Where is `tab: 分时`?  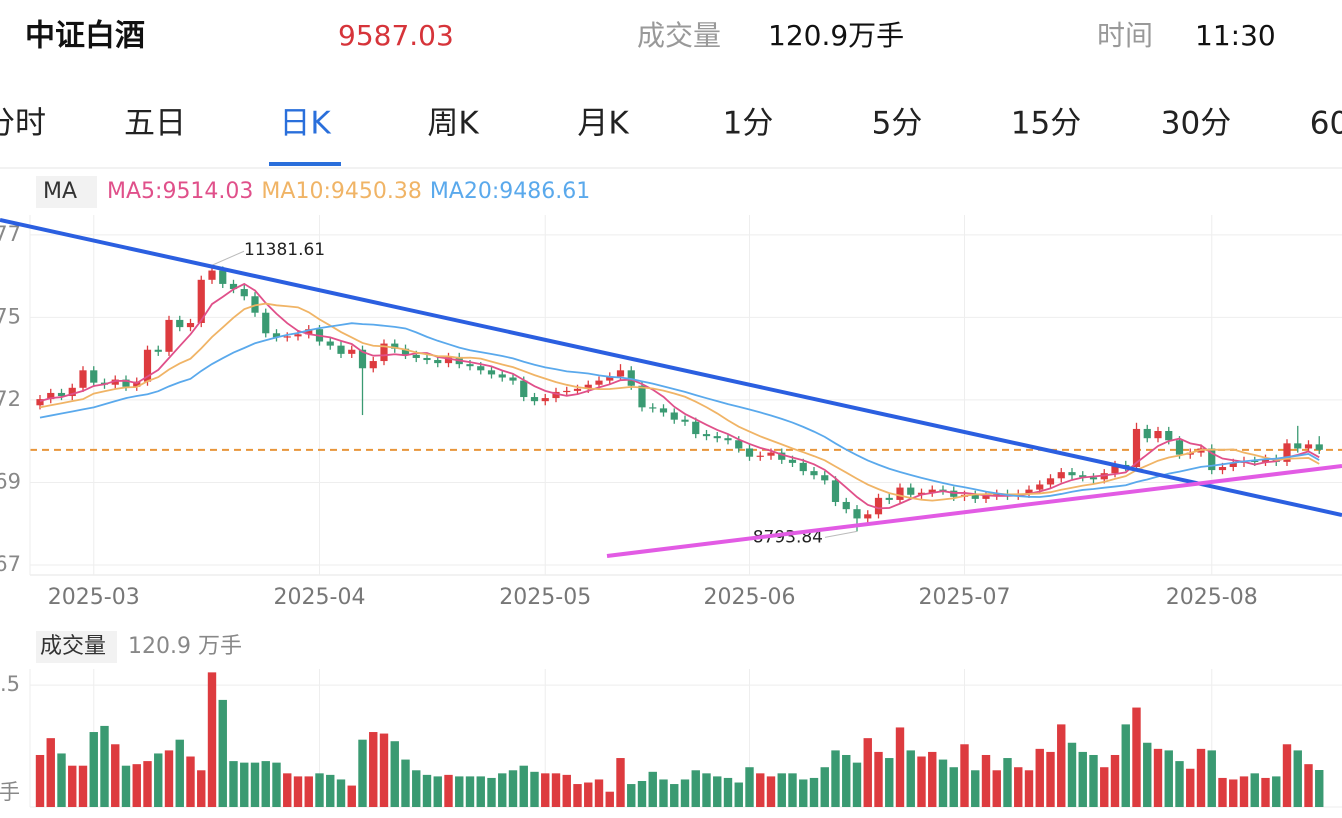 tab: 分时 is located at coordinates (23, 124).